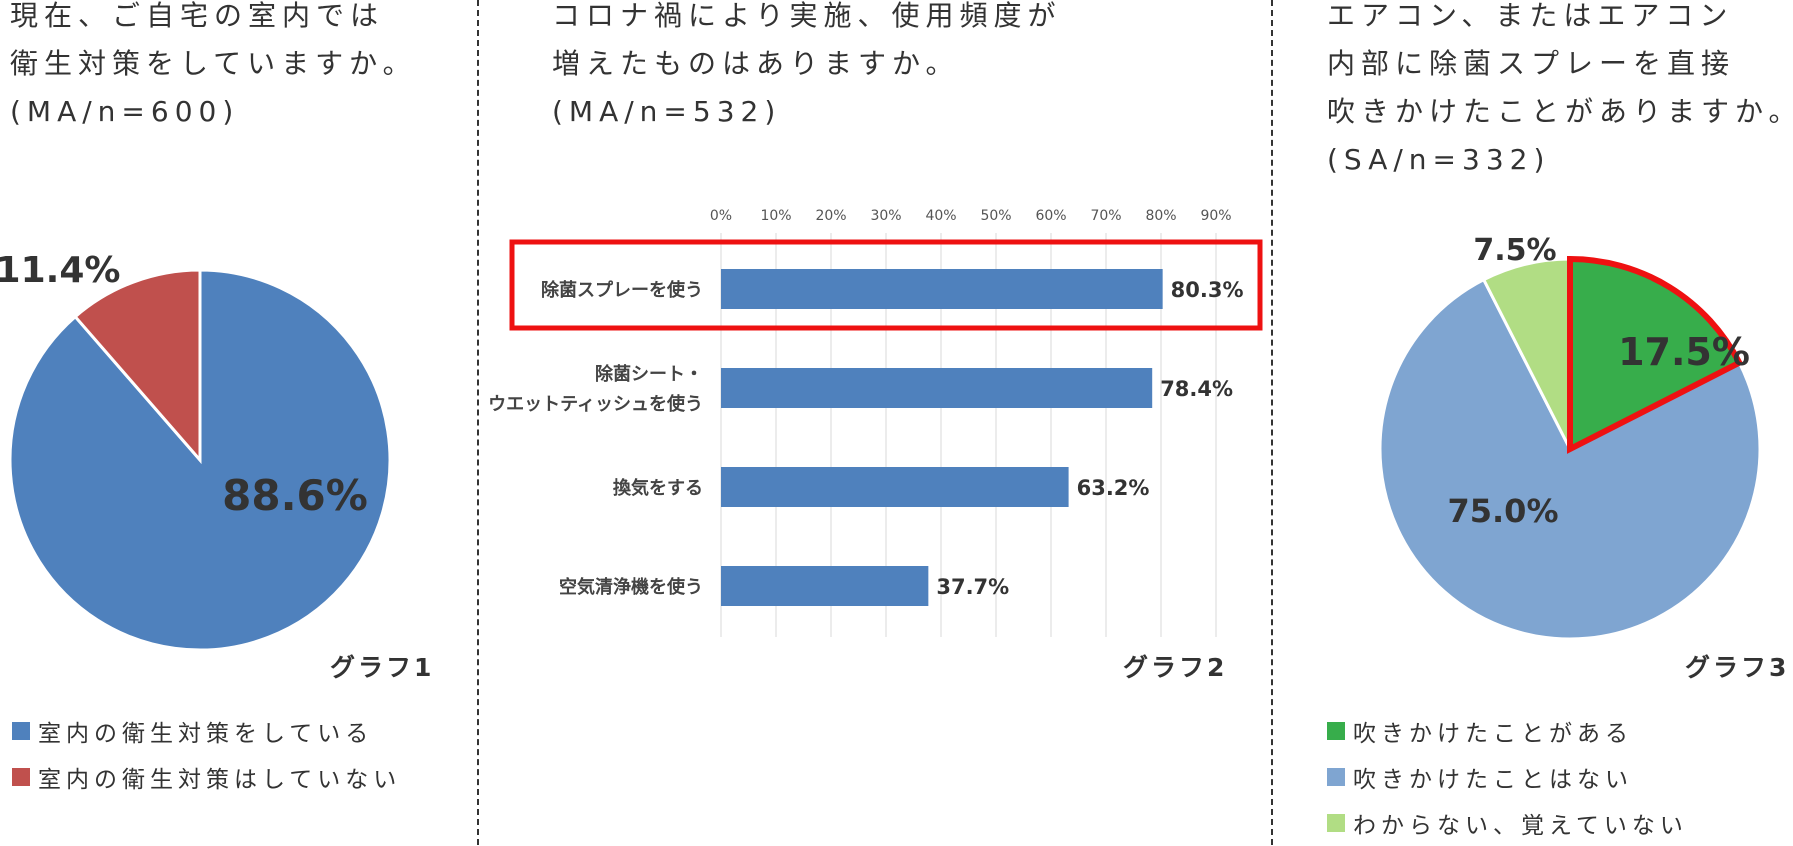 Image resolution: width=1793 pixels, height=846 pixels. I want to click on legend: 室内の衛生対策をしている室内の衛生対策はしていない, so click(206, 754).